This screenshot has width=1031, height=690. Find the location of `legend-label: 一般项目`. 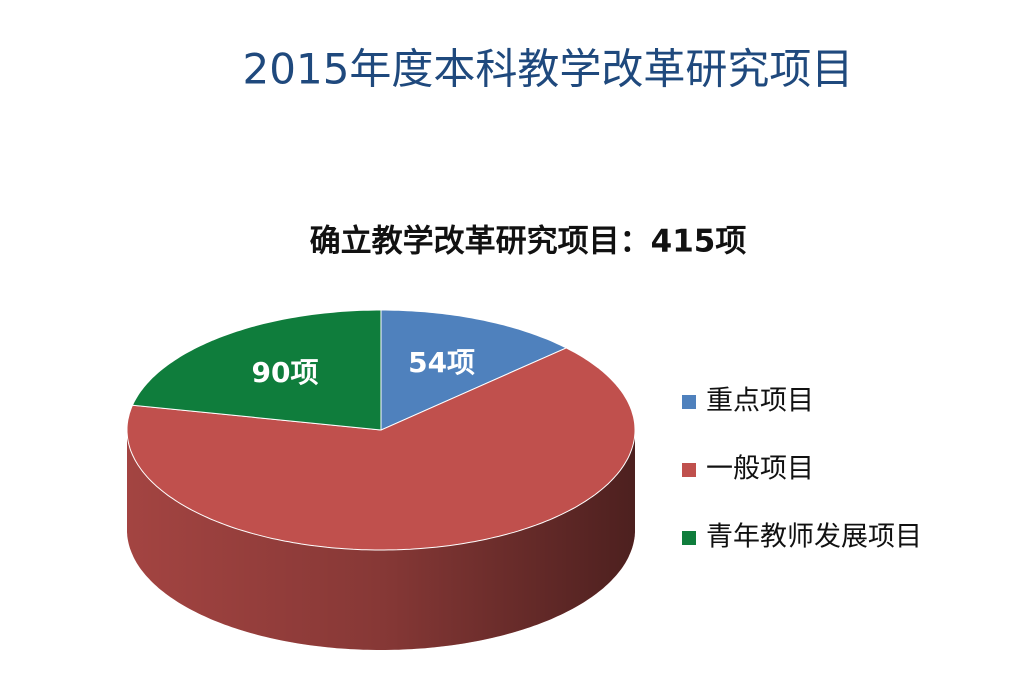

legend-label: 一般项目 is located at coordinates (760, 469).